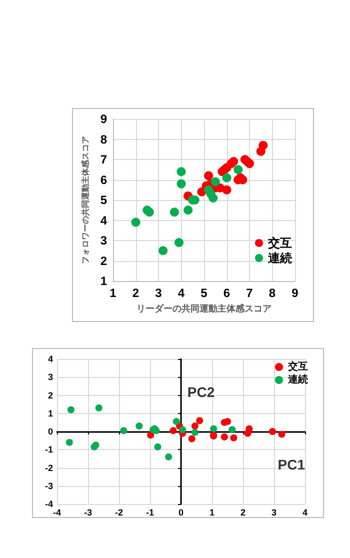 The width and height of the screenshot is (350, 558). What do you see at coordinates (104, 139) in the screenshot?
I see `y-tick-label: 8` at bounding box center [104, 139].